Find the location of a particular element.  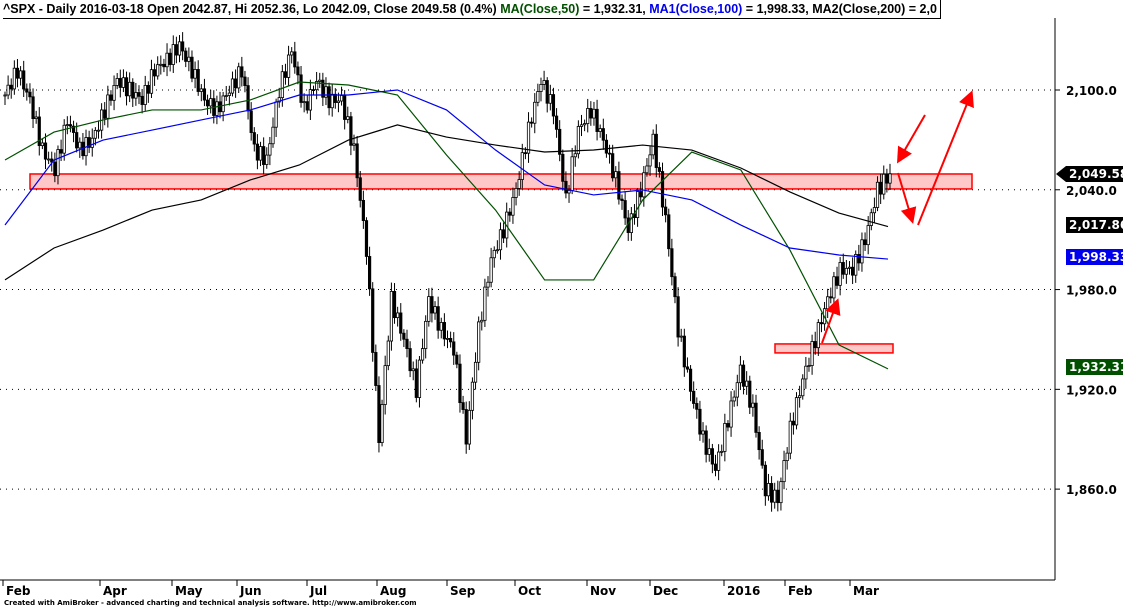

x-tick-label: Feb is located at coordinates (18, 591).